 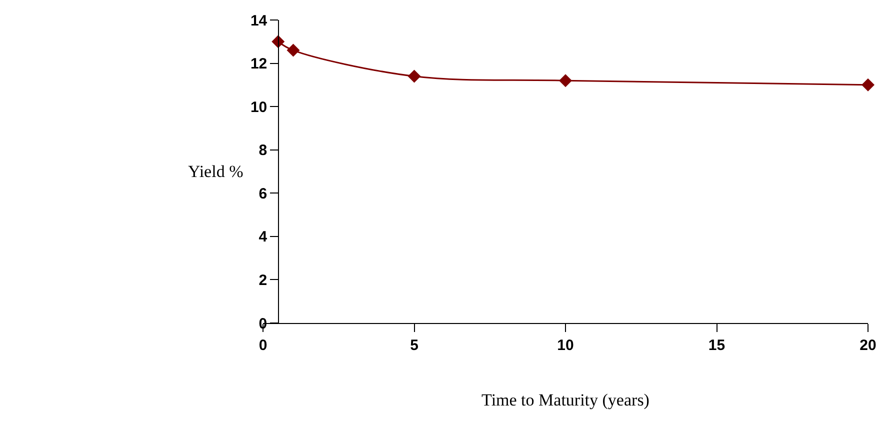 What do you see at coordinates (263, 280) in the screenshot?
I see `y-tick-label: 2` at bounding box center [263, 280].